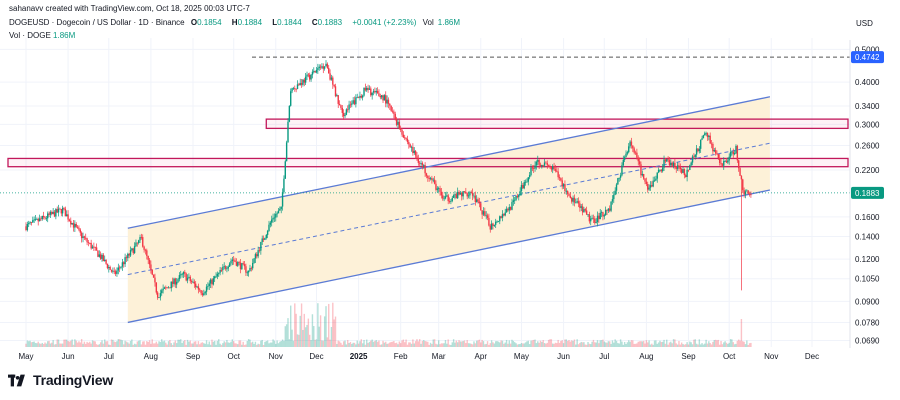 This screenshot has width=900, height=400. Describe the element at coordinates (867, 106) in the screenshot. I see `price-tick-label: 0.3400` at that location.